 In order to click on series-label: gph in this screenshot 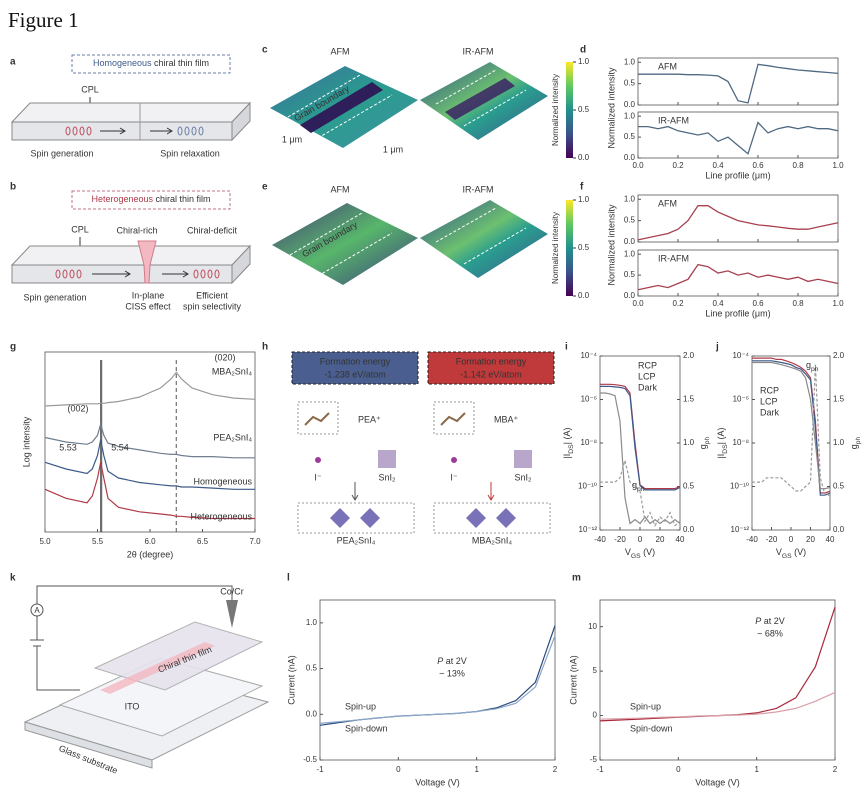, I will do `click(812, 366)`.